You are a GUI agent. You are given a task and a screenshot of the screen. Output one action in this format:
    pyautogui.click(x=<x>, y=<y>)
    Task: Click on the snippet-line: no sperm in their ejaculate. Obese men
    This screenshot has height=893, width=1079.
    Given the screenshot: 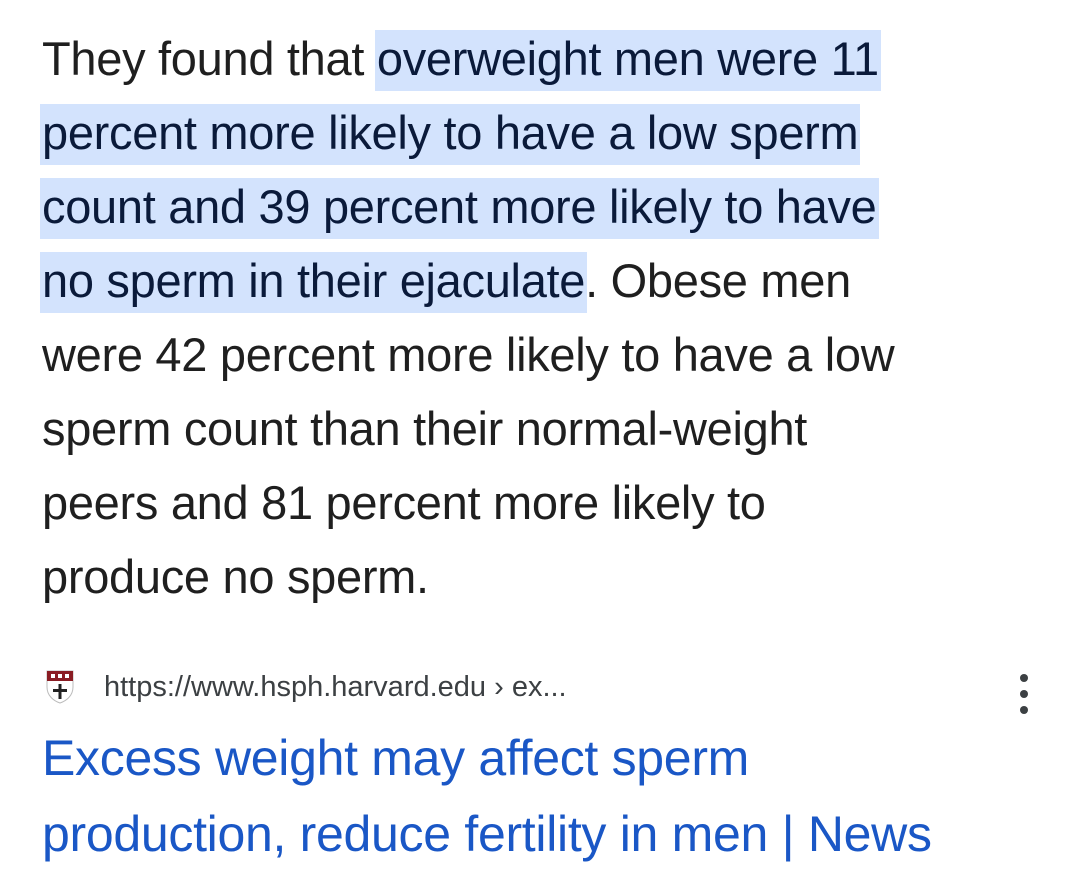 What is the action you would take?
    pyautogui.click(x=467, y=281)
    